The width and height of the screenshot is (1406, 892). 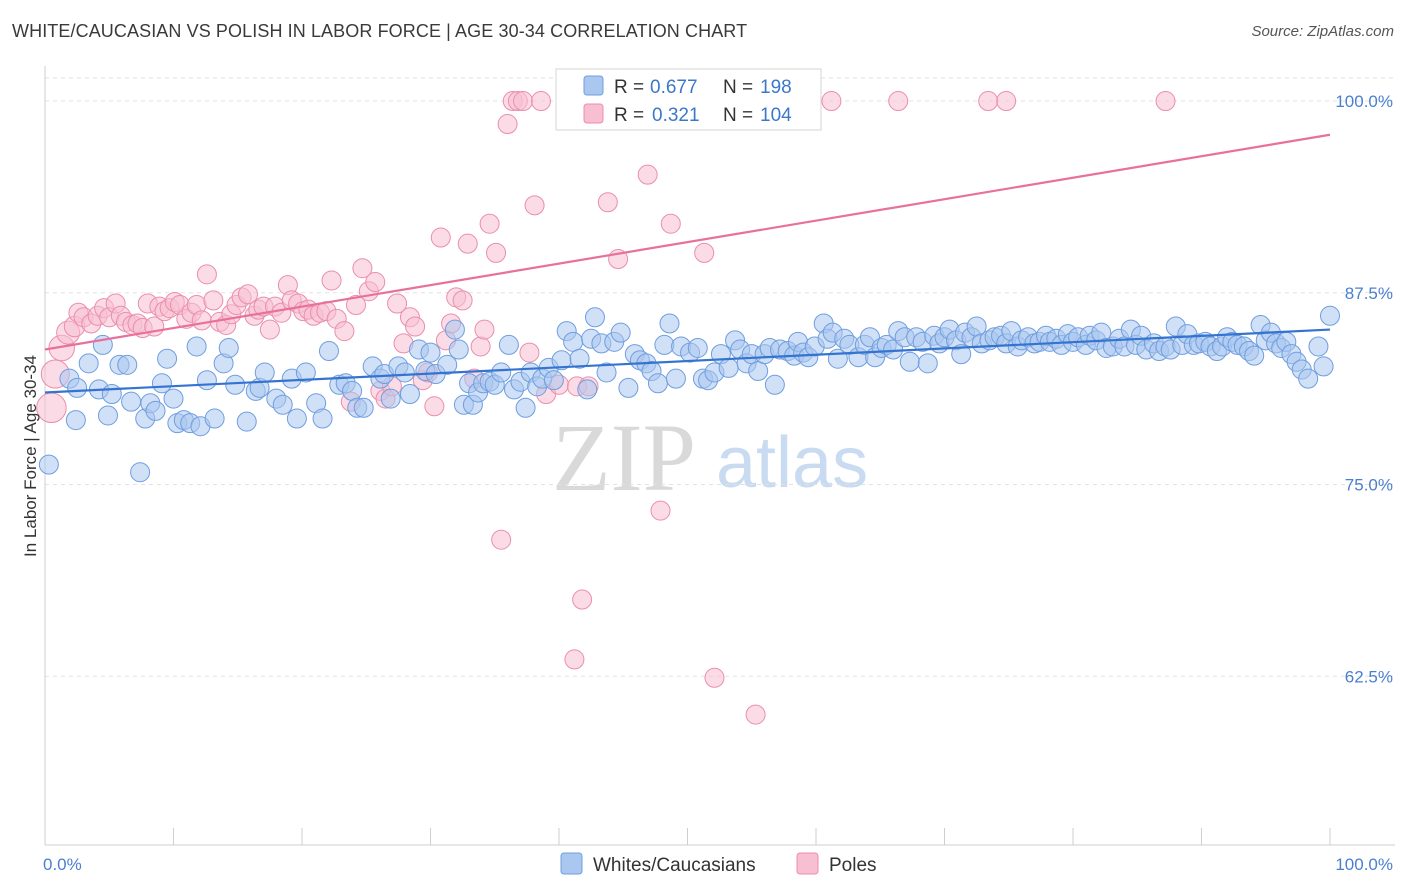 I want to click on legend-r-value-2: 0.321, so click(x=676, y=115).